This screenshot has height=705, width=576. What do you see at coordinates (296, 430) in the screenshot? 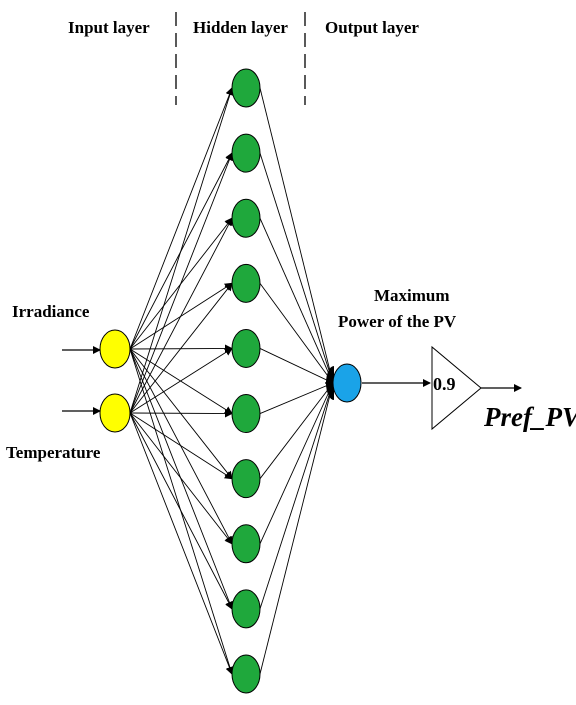
I see `connection-hidden7-output` at bounding box center [296, 430].